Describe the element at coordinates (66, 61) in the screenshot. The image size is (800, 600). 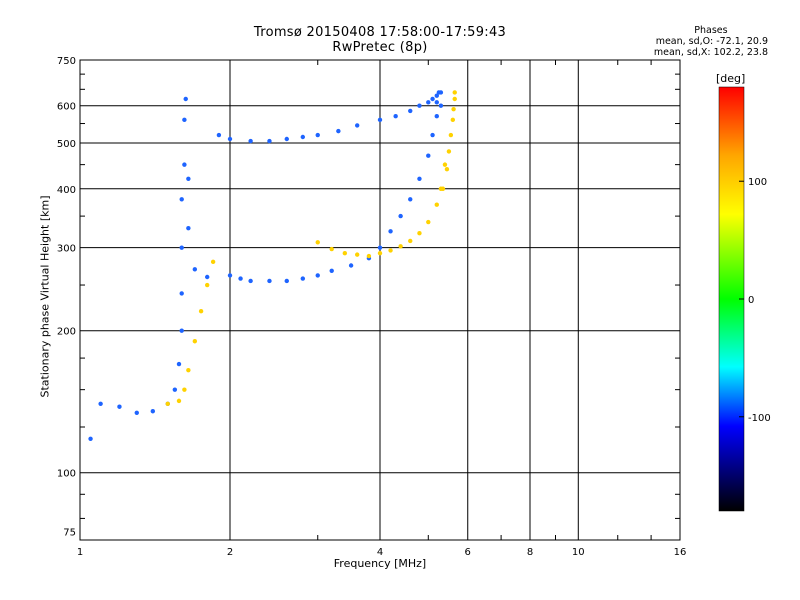
I see `y-tick-label: 750` at that location.